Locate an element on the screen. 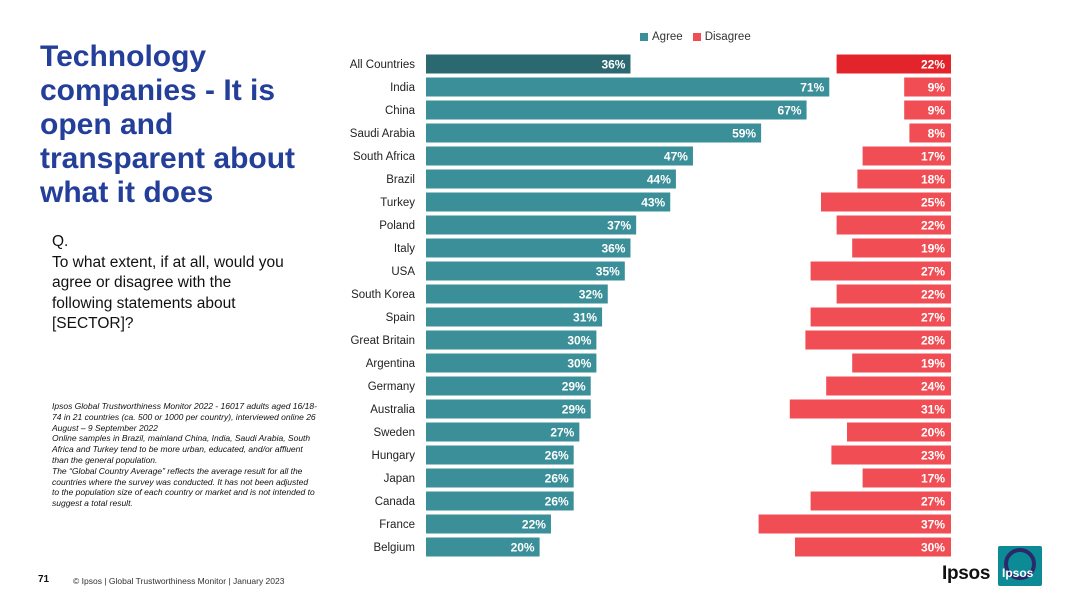 The height and width of the screenshot is (607, 1080). disagree-bar-great-britain is located at coordinates (878, 340).